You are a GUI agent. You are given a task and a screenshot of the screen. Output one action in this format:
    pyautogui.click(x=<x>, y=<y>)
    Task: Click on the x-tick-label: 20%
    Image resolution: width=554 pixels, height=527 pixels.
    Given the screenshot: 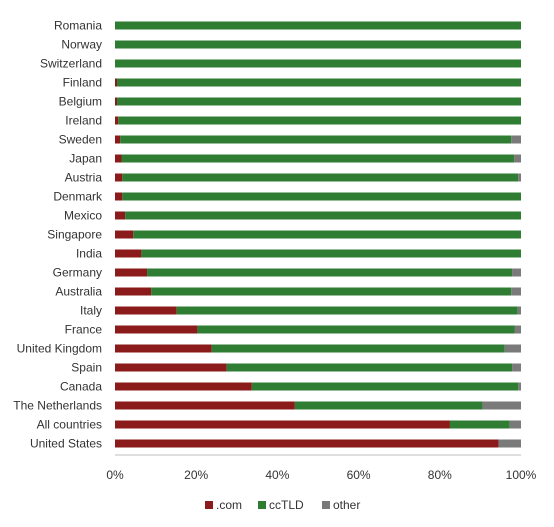 What is the action you would take?
    pyautogui.click(x=196, y=475)
    